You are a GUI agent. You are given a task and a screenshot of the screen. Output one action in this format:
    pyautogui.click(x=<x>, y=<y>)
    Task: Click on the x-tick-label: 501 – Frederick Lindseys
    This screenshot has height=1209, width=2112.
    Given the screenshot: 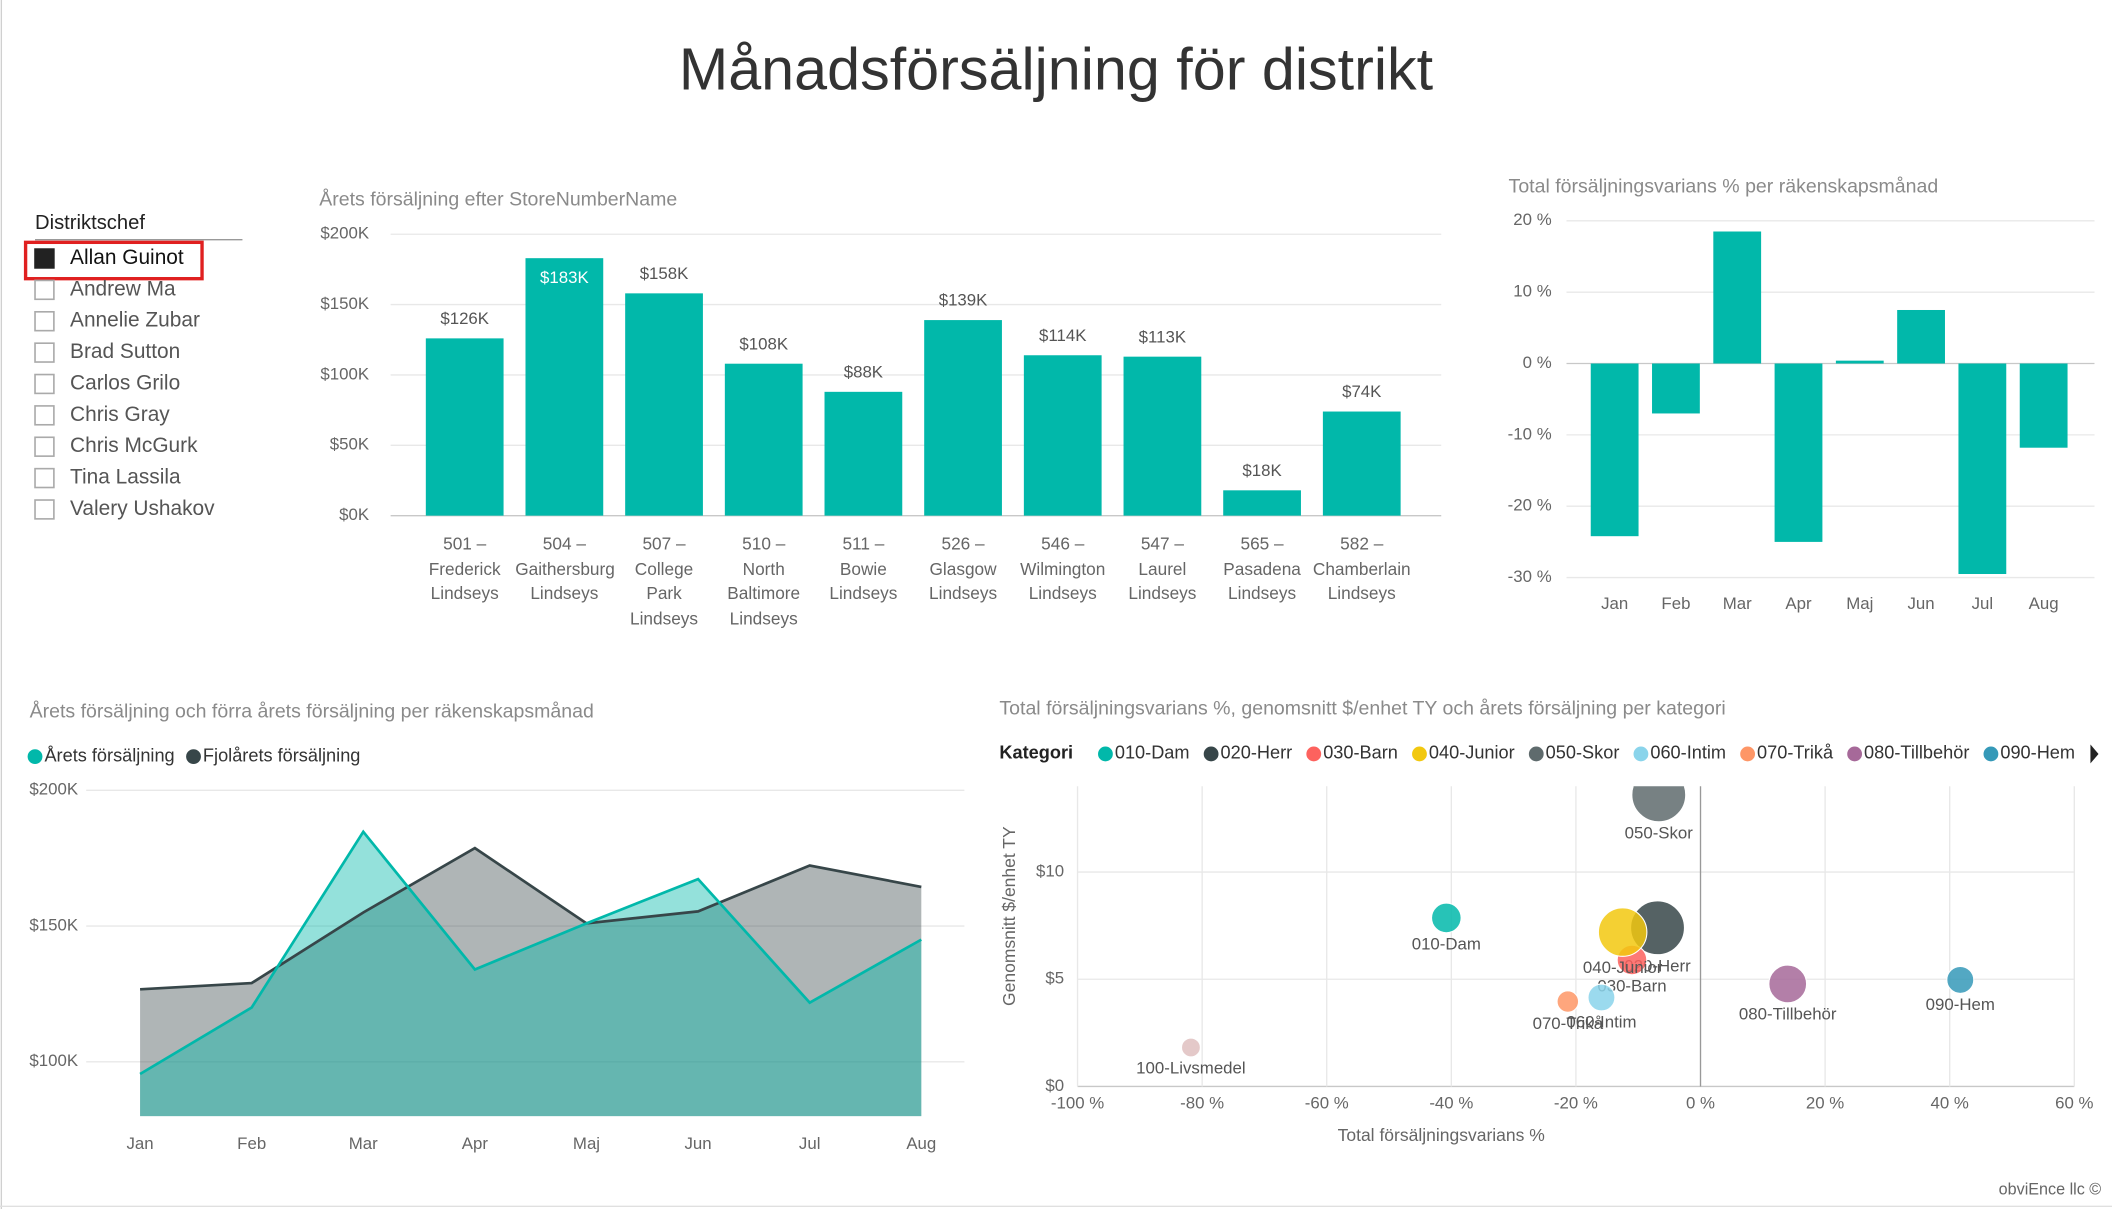 What is the action you would take?
    pyautogui.click(x=464, y=568)
    